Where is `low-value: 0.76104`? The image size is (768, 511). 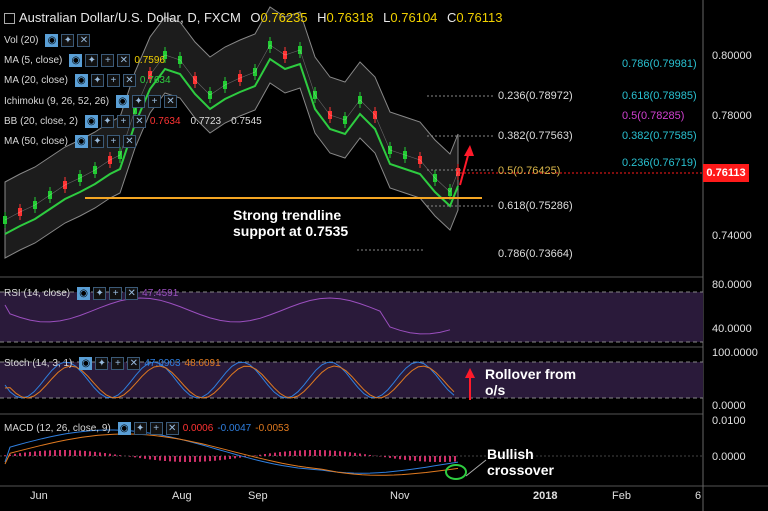
low-value: 0.76104 is located at coordinates (414, 17).